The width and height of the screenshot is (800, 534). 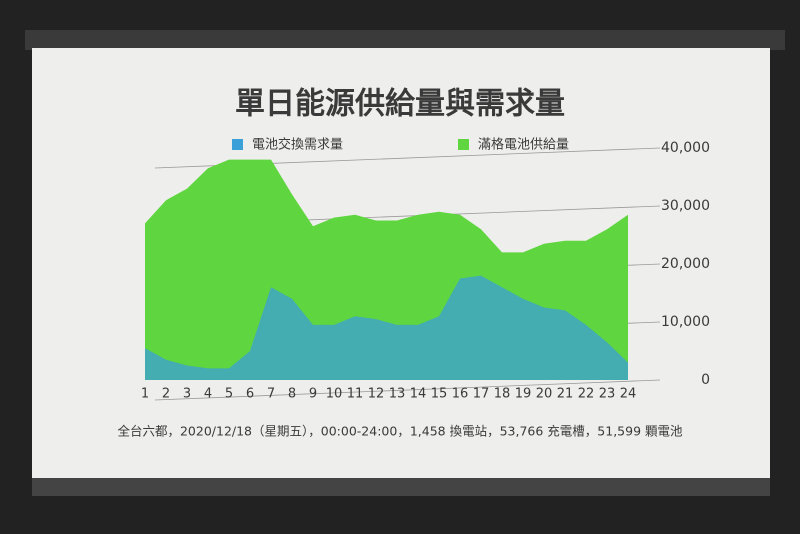 What do you see at coordinates (271, 394) in the screenshot?
I see `x-tick-label: 7` at bounding box center [271, 394].